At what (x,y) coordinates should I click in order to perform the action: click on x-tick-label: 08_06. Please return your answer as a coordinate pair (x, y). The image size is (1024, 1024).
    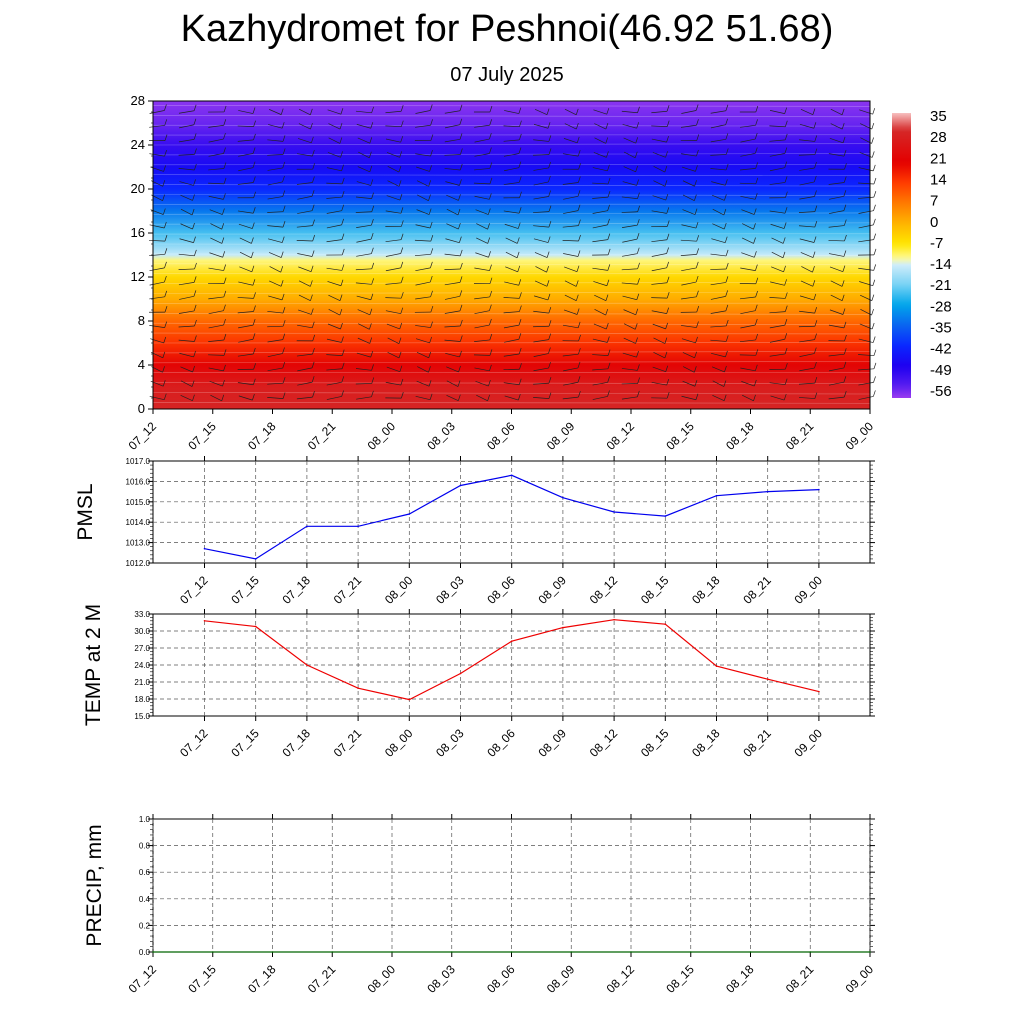
    Looking at the image, I should click on (501, 979).